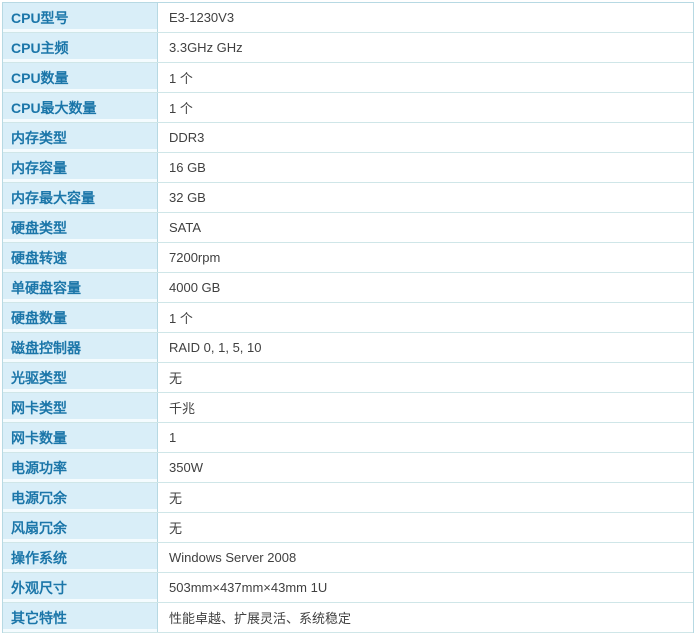 The width and height of the screenshot is (700, 639). I want to click on spec-value: E3-1230V3, so click(425, 17).